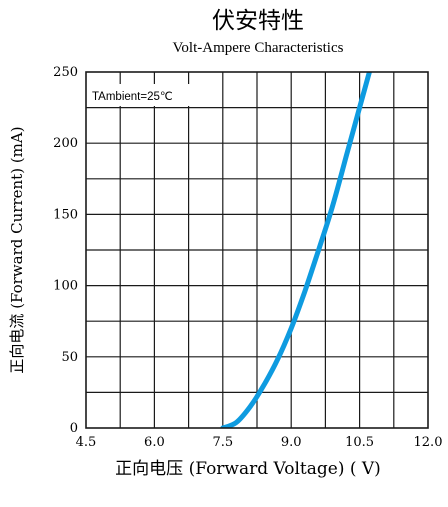 This screenshot has width=448, height=507. Describe the element at coordinates (258, 21) in the screenshot. I see `chart-title: 伏安特性` at that location.